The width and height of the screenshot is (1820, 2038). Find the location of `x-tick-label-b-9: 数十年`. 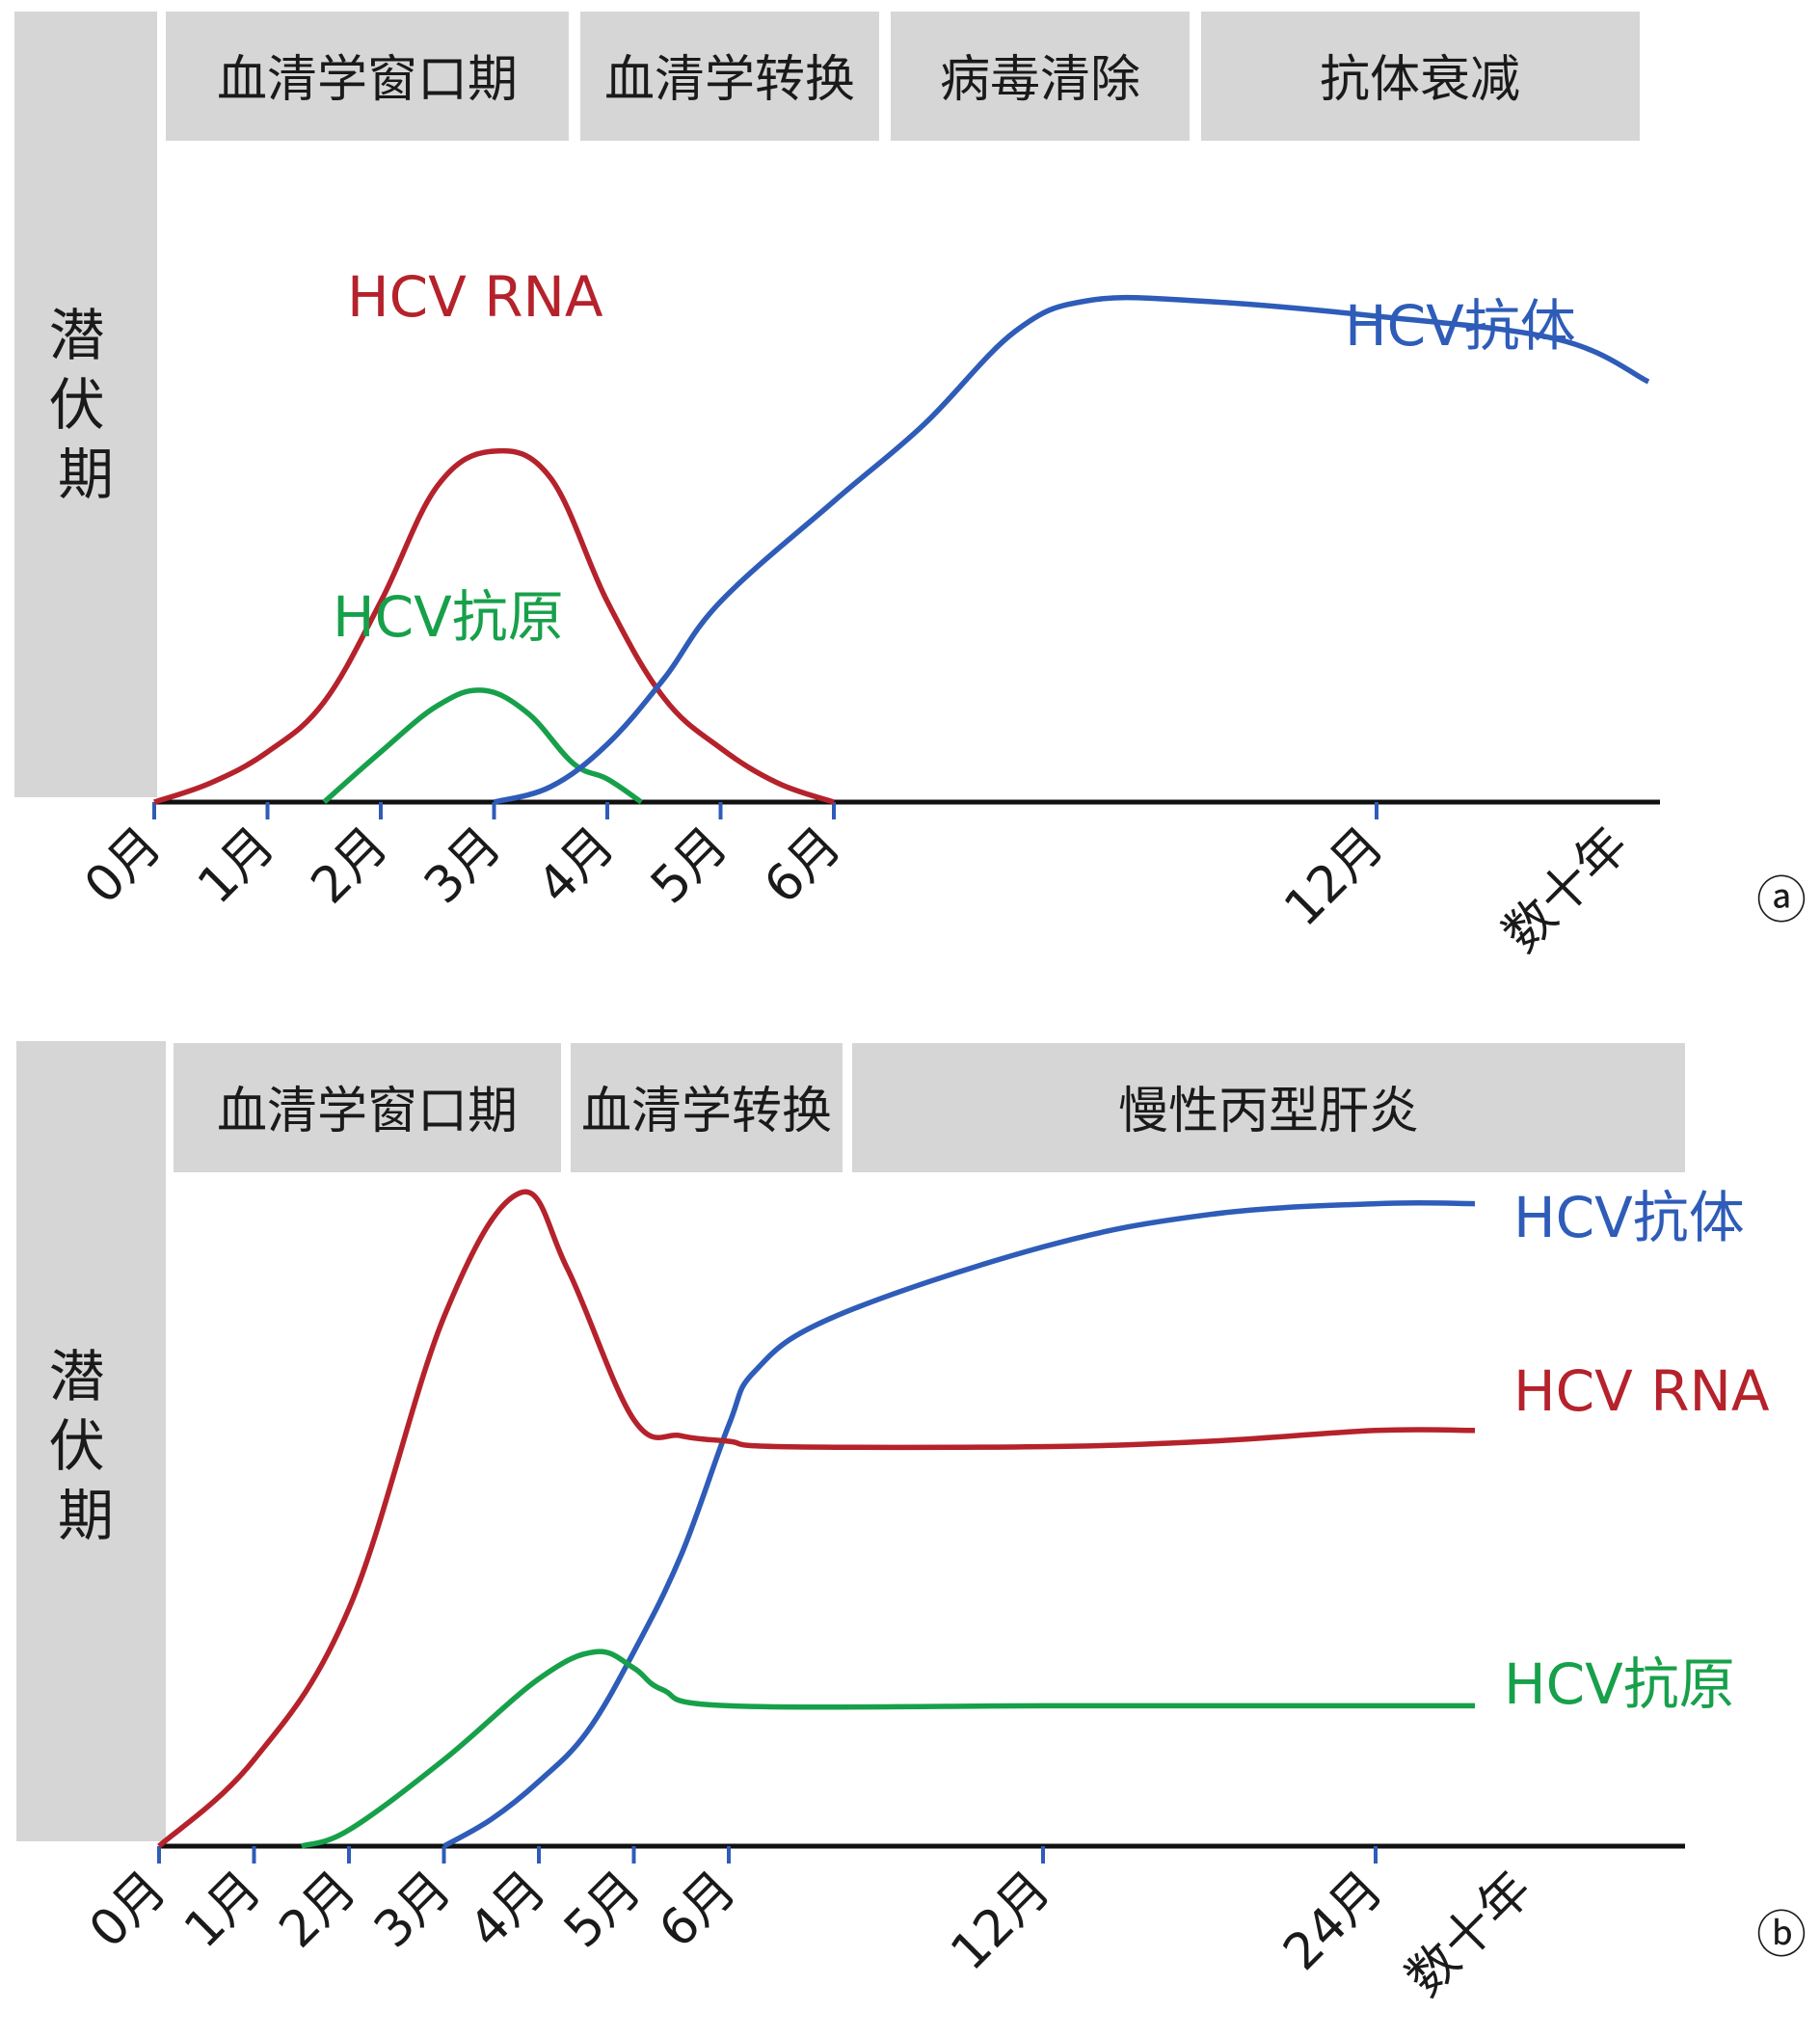

x-tick-label-b-9: 数十年 is located at coordinates (1469, 1934).